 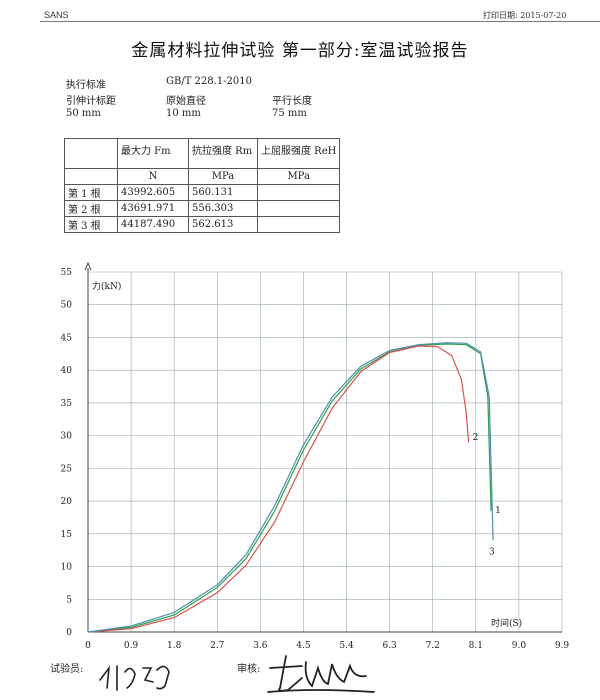 What do you see at coordinates (67, 535) in the screenshot?
I see `y-tick-label: 15` at bounding box center [67, 535].